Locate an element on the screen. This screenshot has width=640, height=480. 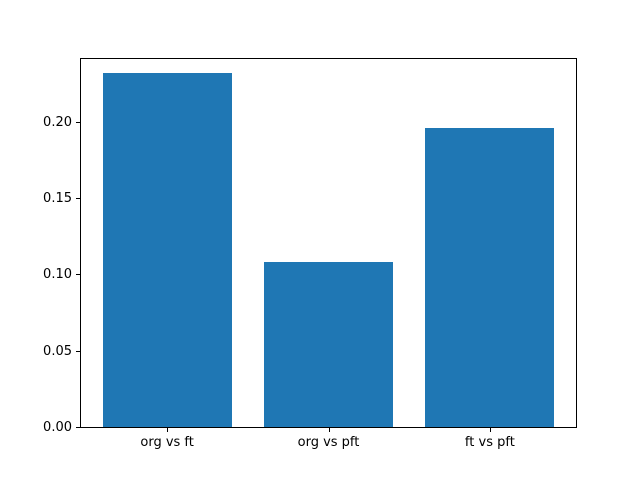
bar-org-vs-pft is located at coordinates (328, 344).